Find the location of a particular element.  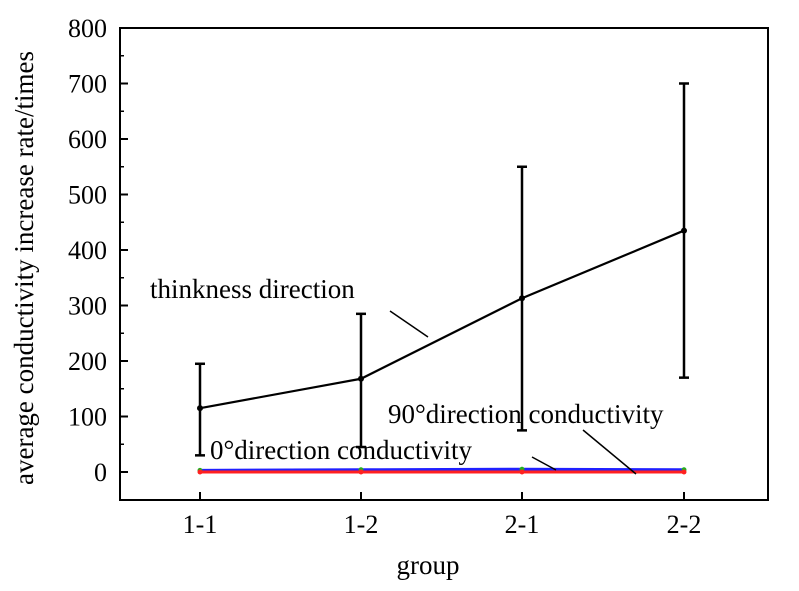

x-tick-label: 1-1 is located at coordinates (200, 524).